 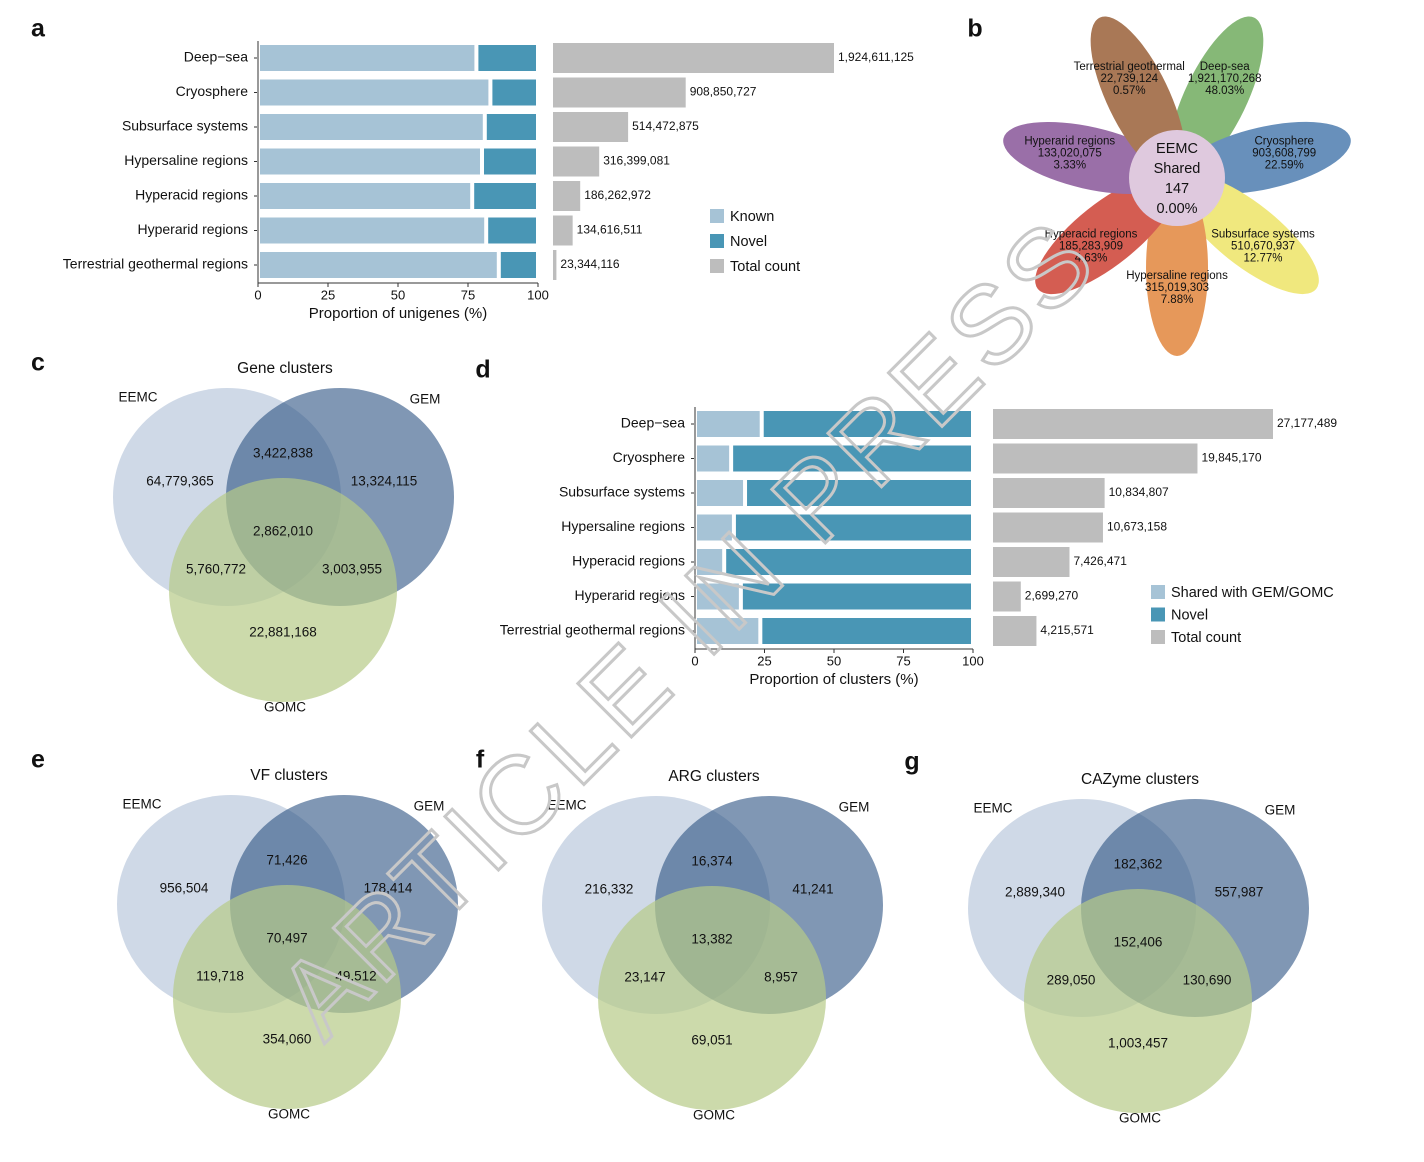 I want to click on total-count-label: 10,673,158, so click(x=1137, y=527).